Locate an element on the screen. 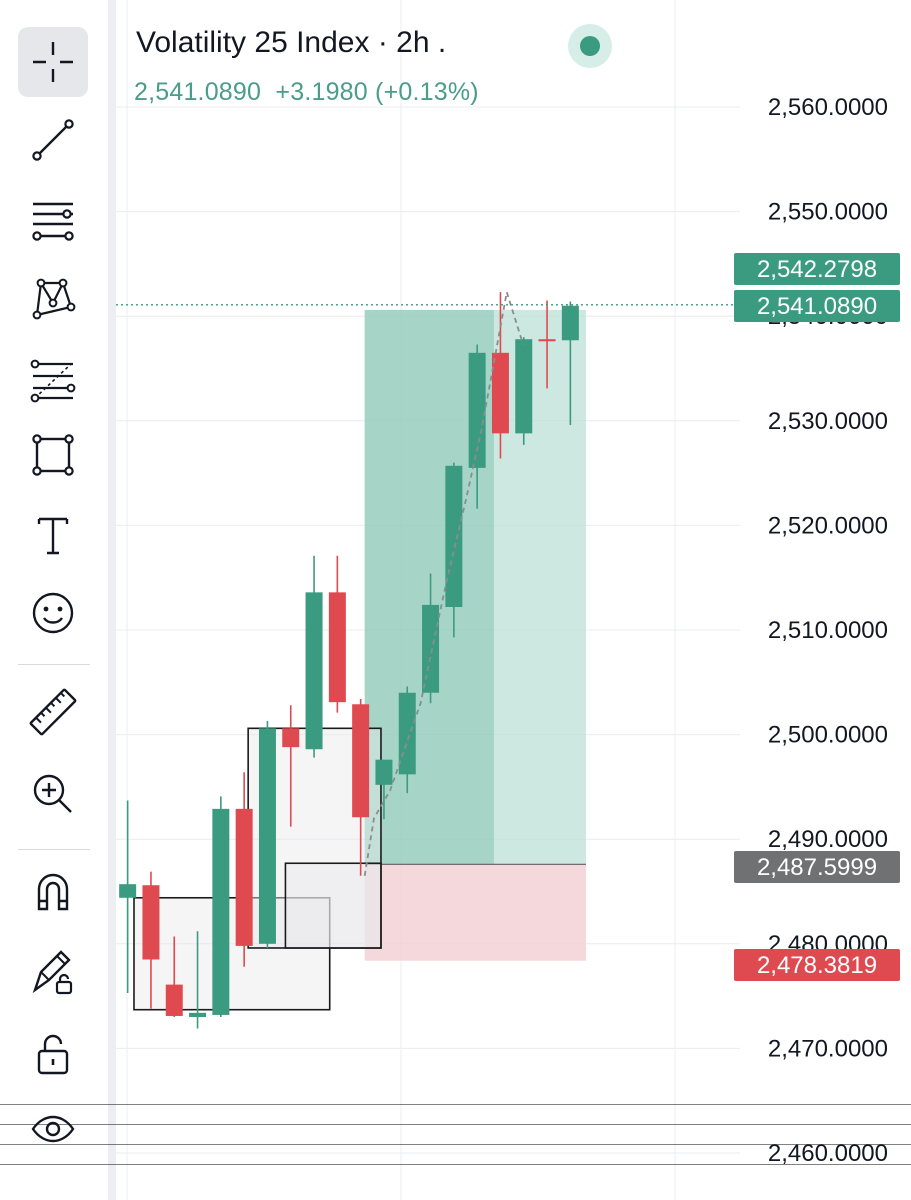 This screenshot has width=911, height=1200. crosshair-tool is located at coordinates (53, 62).